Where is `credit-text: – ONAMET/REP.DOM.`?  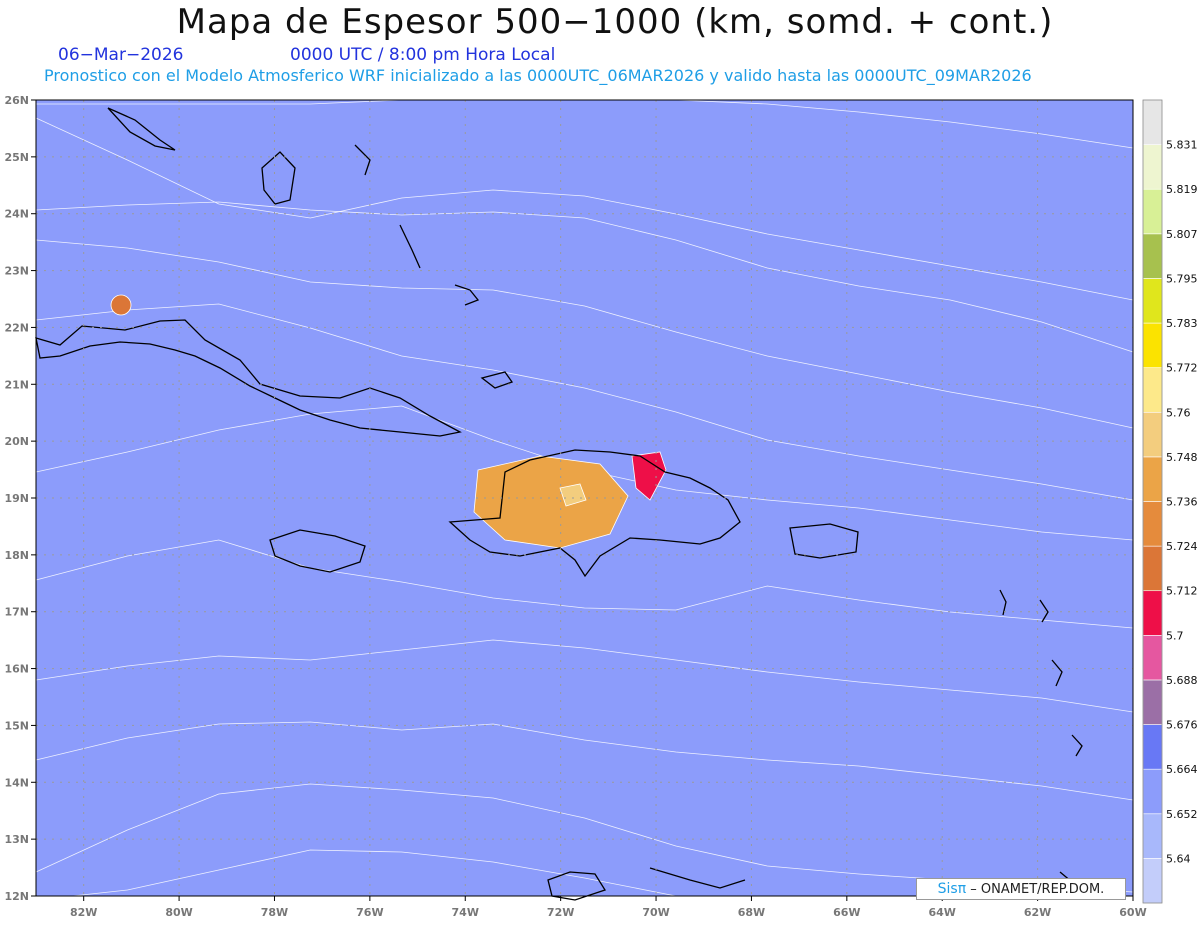 credit-text: – ONAMET/REP.DOM. is located at coordinates (1037, 889).